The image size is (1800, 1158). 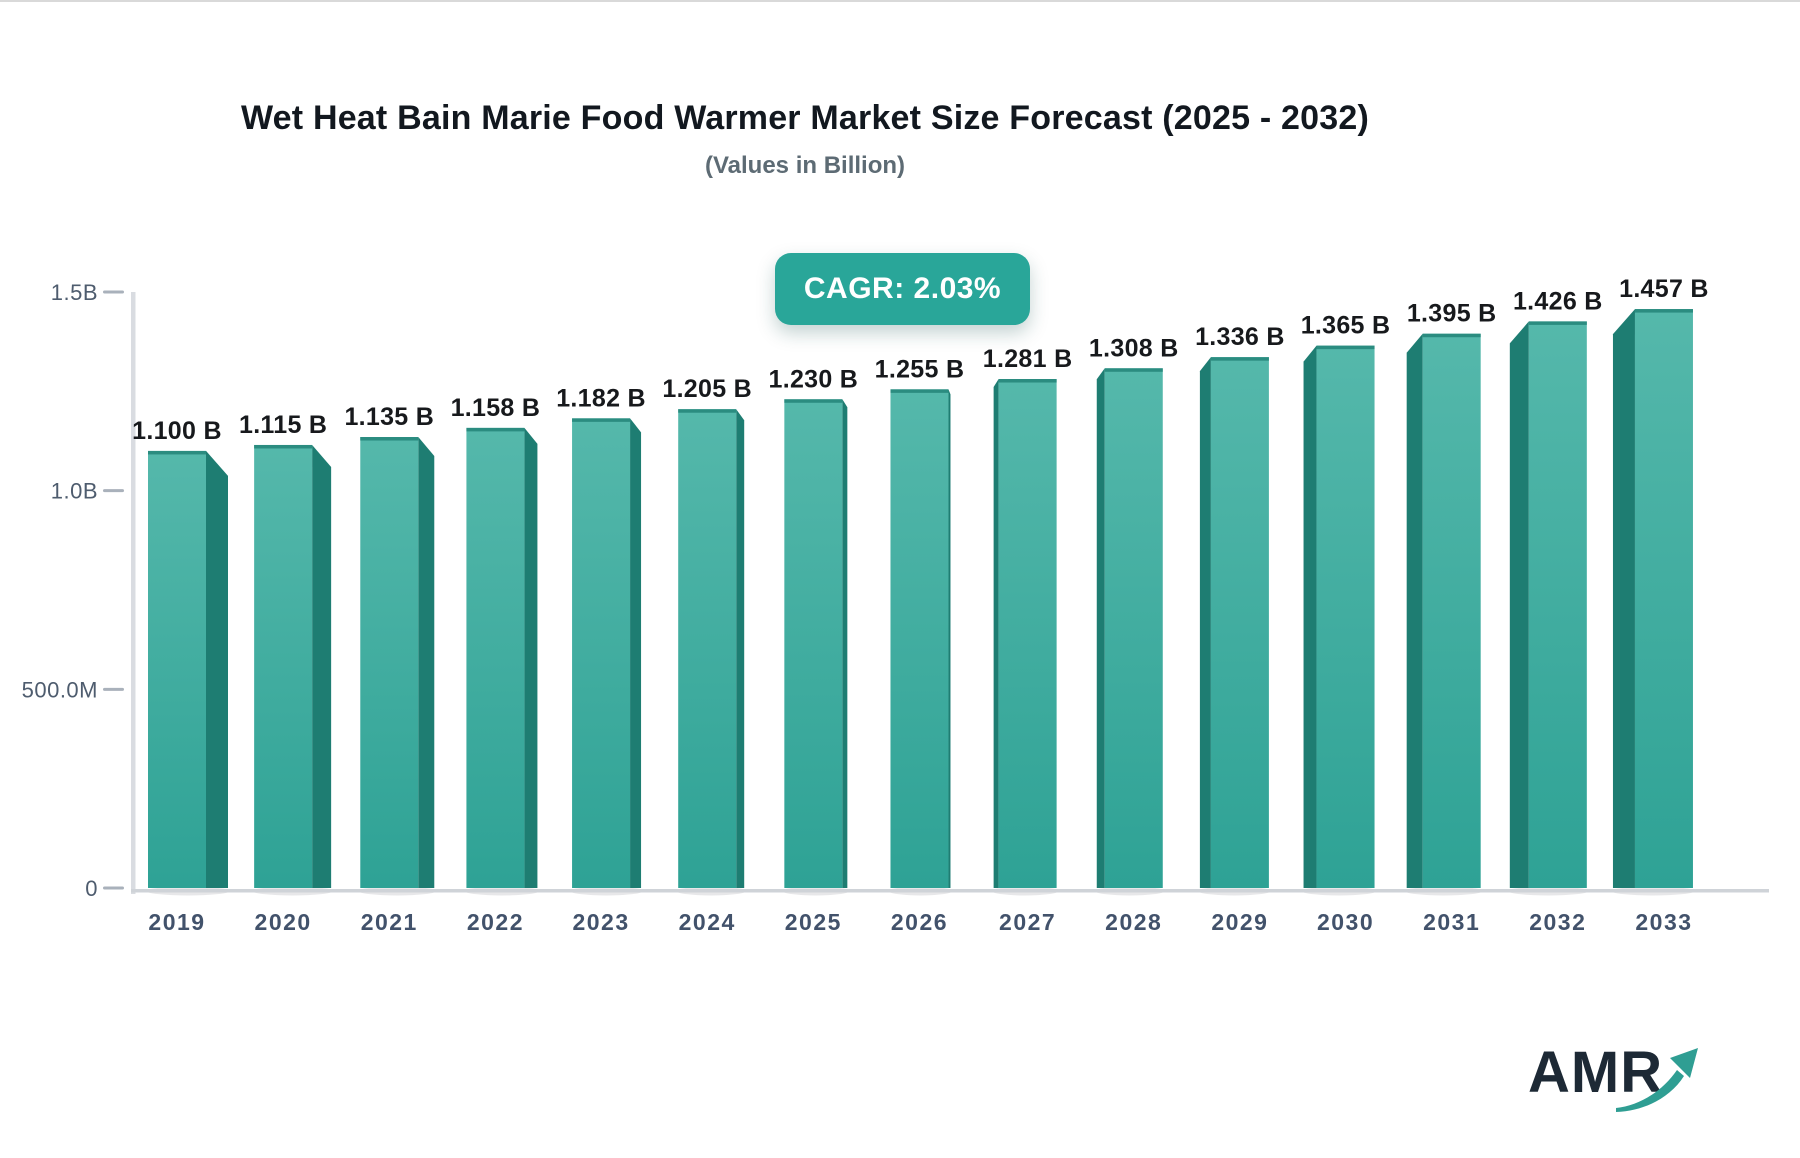 I want to click on cagr-badge: CAGR: 2.03%, so click(x=902, y=289).